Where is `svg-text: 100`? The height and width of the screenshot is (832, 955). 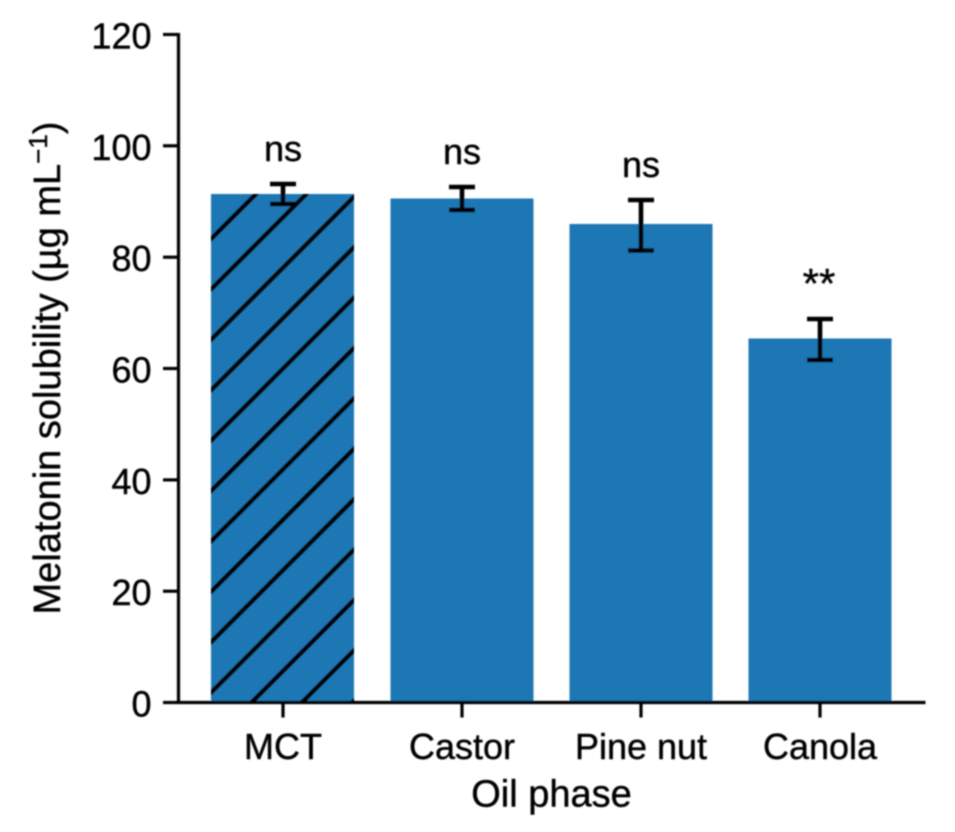 svg-text: 100 is located at coordinates (121, 147).